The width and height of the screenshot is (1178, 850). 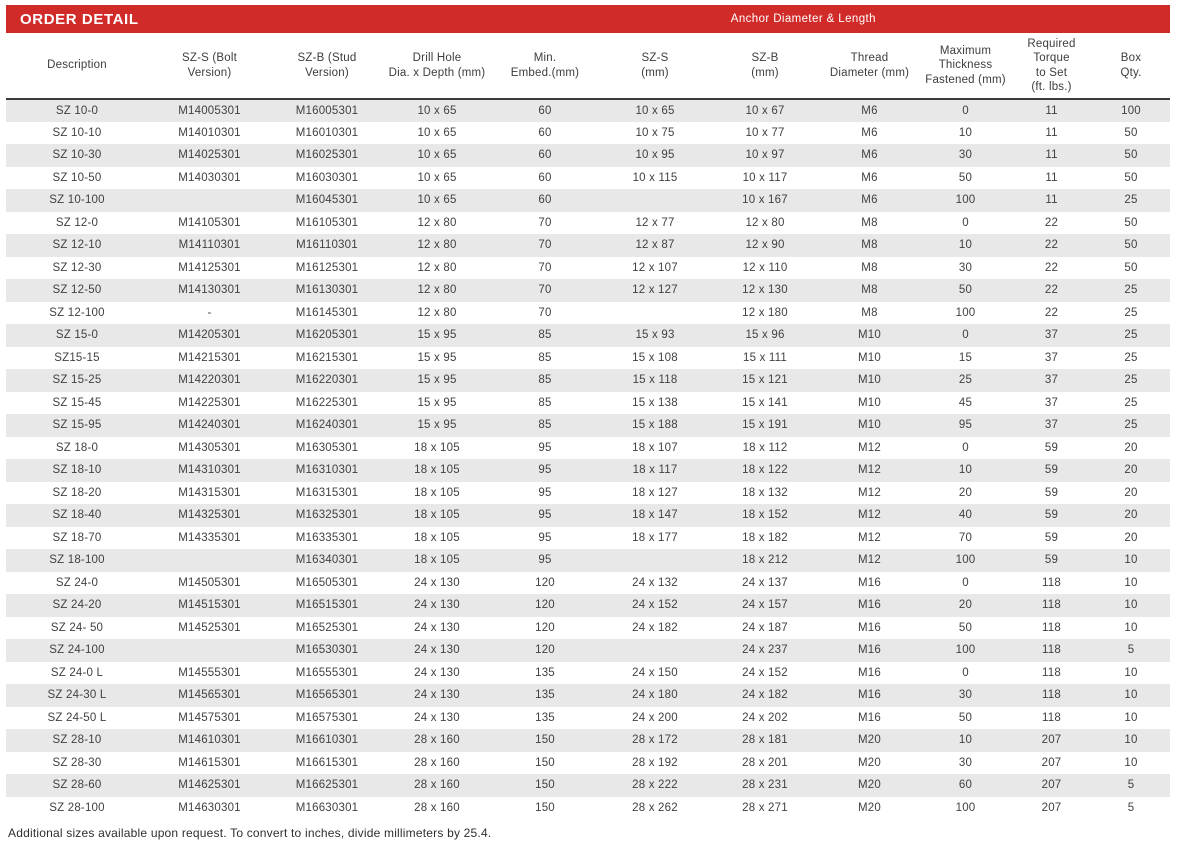 I want to click on table-cell: SZ 10-30, so click(x=77, y=155).